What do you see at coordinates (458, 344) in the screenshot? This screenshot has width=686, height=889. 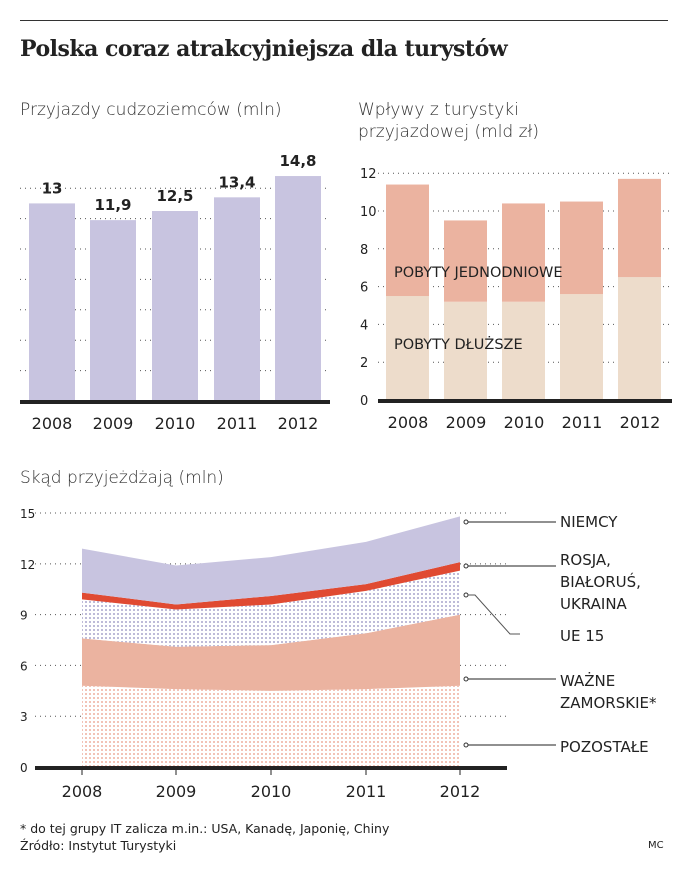 I see `series-label: POBYTY DŁUŻSZE` at bounding box center [458, 344].